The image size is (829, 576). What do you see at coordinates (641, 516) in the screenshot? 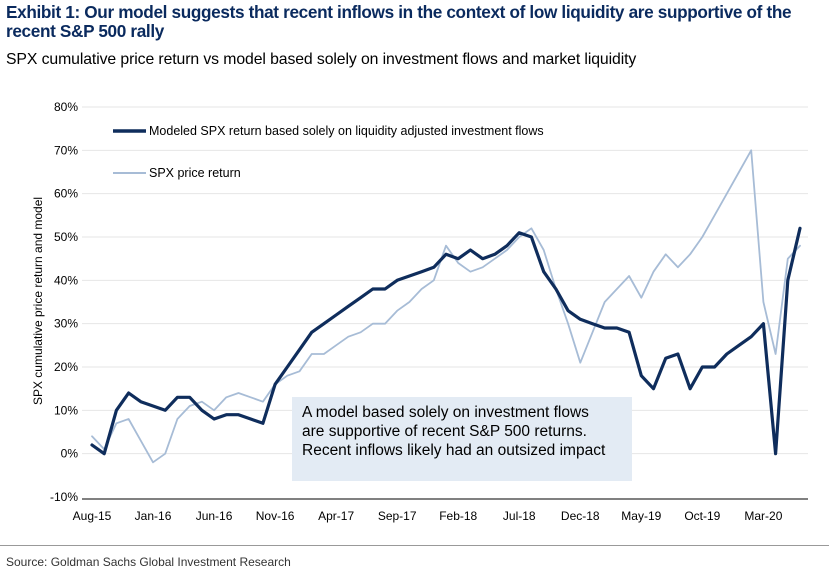
I see `x-tick-label: May-19` at bounding box center [641, 516].